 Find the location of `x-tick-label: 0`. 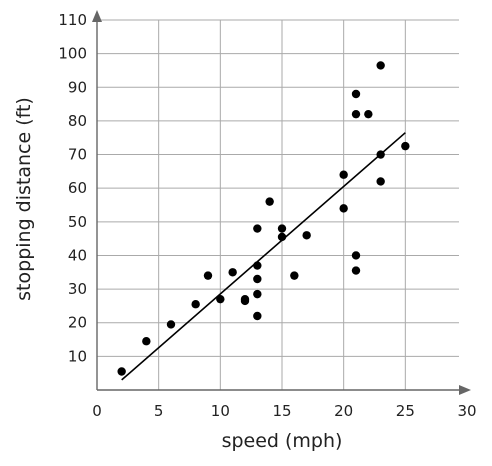

x-tick-label: 0 is located at coordinates (97, 411).